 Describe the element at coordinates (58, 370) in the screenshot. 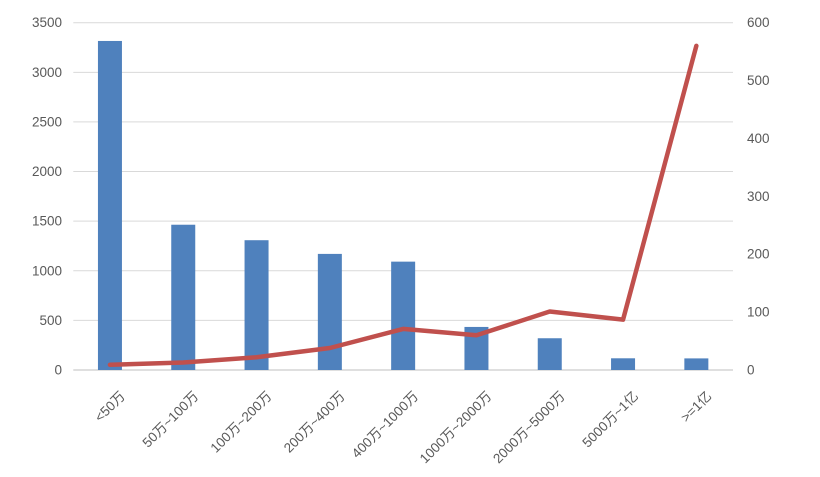

I see `left-axis-tick-label: 0` at that location.